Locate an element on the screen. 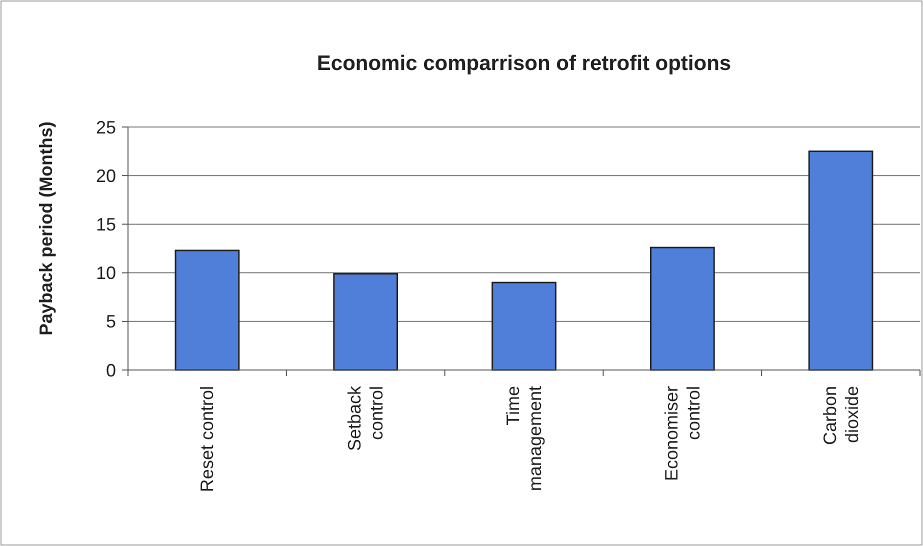  x-tick-label: Time management is located at coordinates (524, 439).